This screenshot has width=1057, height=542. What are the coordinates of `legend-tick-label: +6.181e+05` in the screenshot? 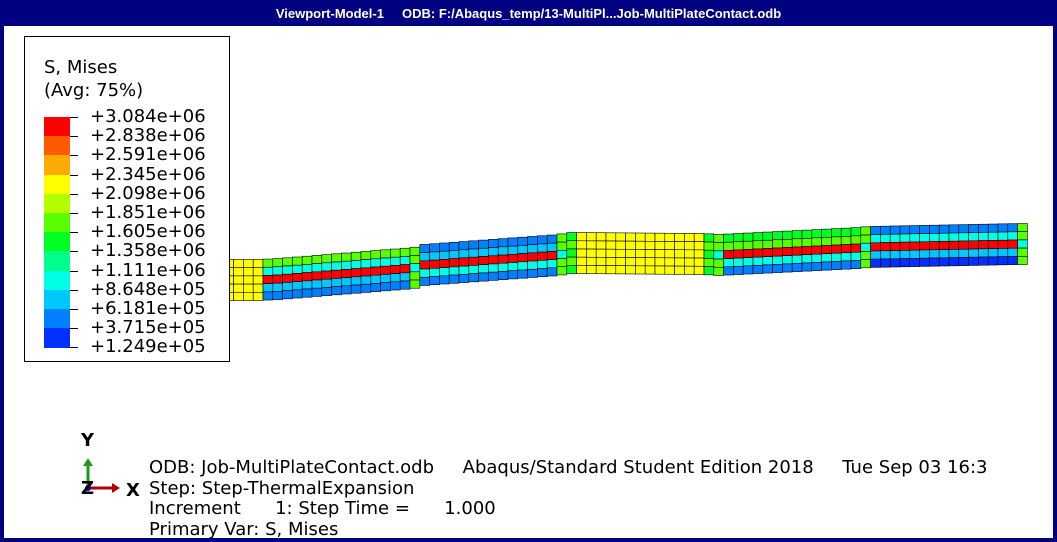 It's located at (148, 308).